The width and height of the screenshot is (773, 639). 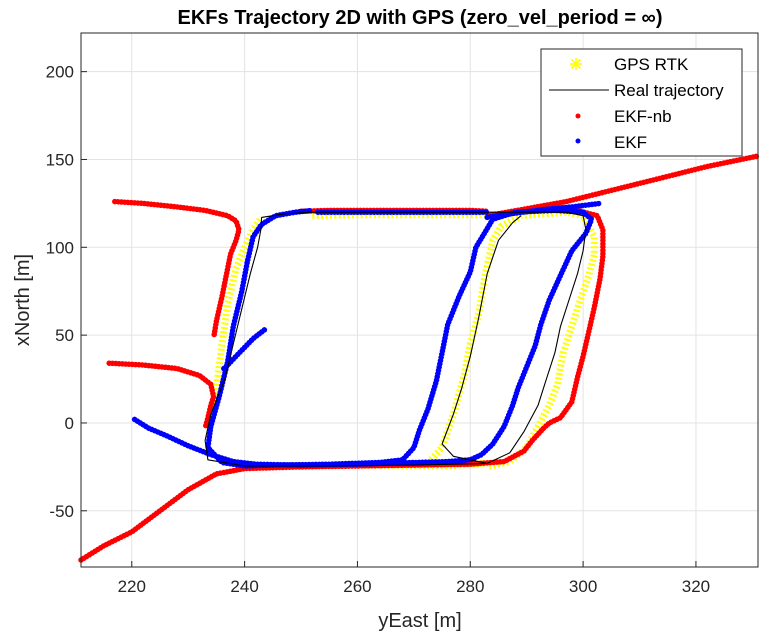 I want to click on legend-ekf-nb-marker, so click(x=578, y=116).